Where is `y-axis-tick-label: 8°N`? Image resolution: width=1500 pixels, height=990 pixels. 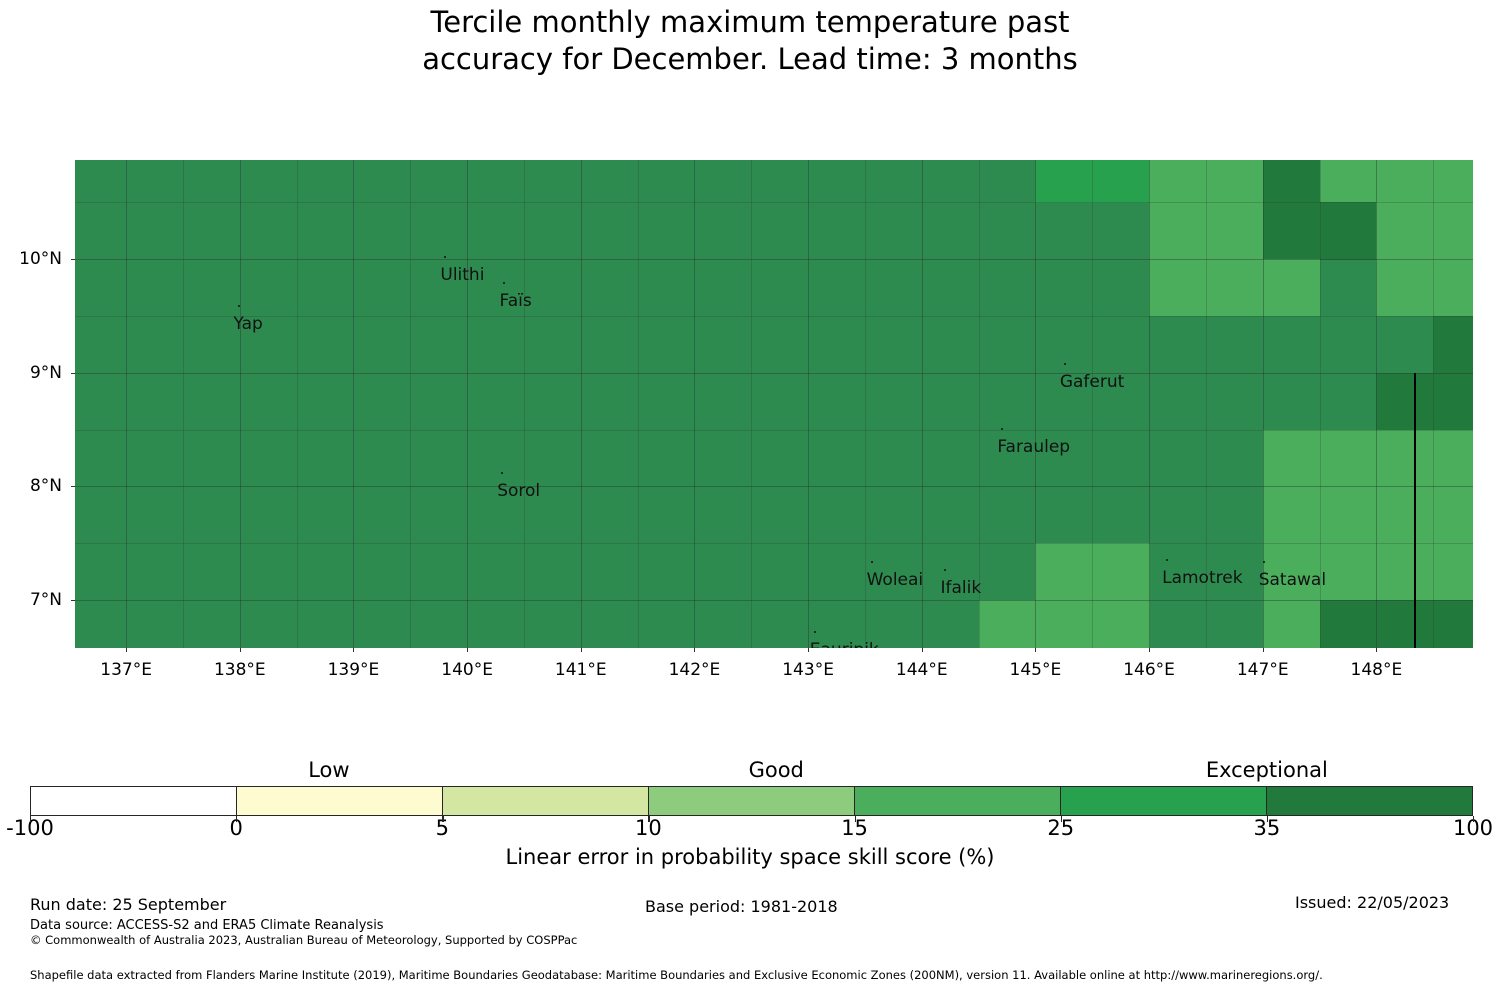
y-axis-tick-label: 8°N is located at coordinates (45, 486).